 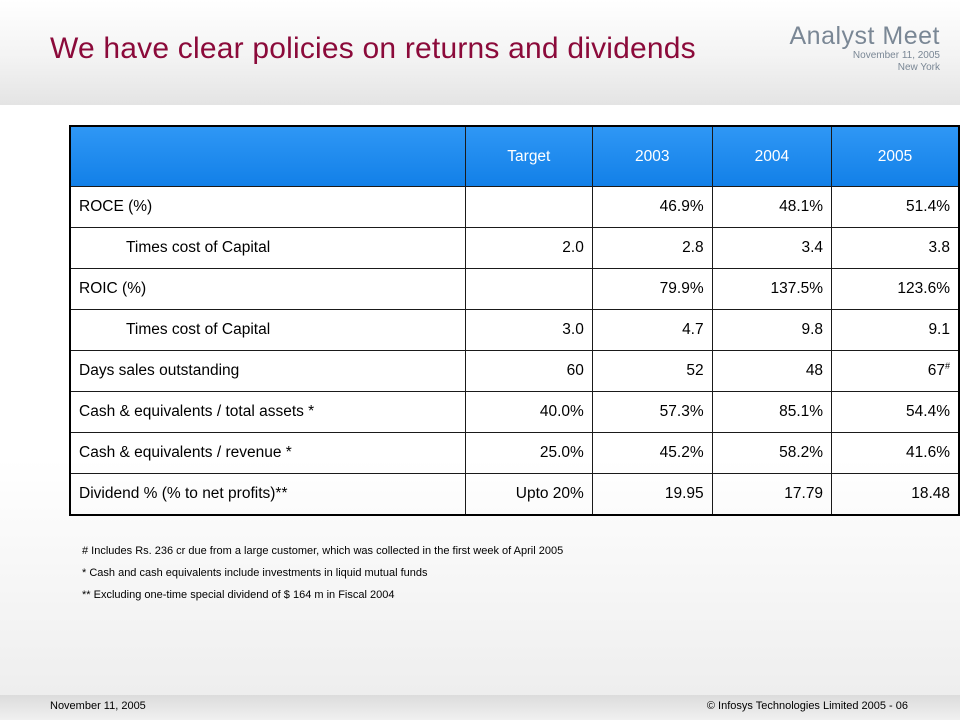 I want to click on column-header-2004: 2004, so click(x=772, y=156).